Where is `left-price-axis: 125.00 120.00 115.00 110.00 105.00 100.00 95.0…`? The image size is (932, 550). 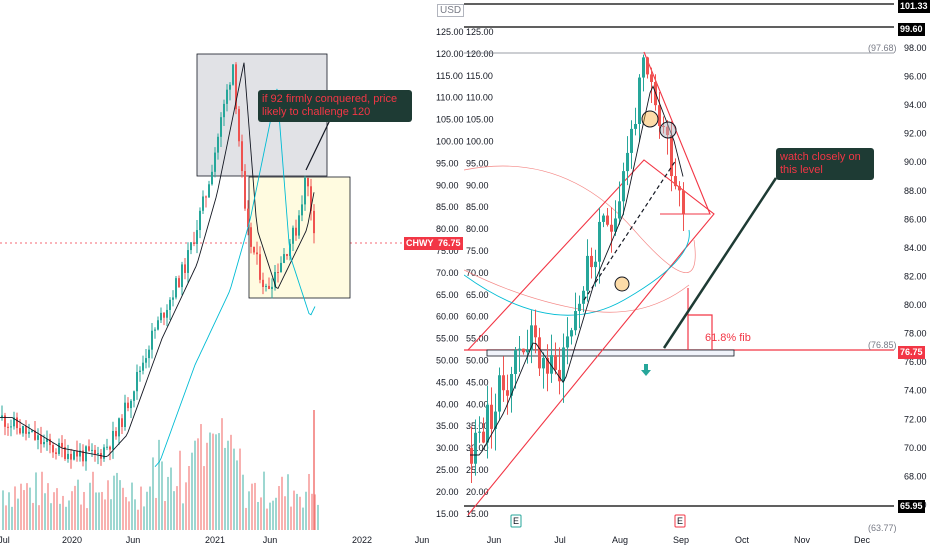
left-price-axis: 125.00 120.00 115.00 110.00 105.00 100.00 95.0… is located at coordinates (450, 275).